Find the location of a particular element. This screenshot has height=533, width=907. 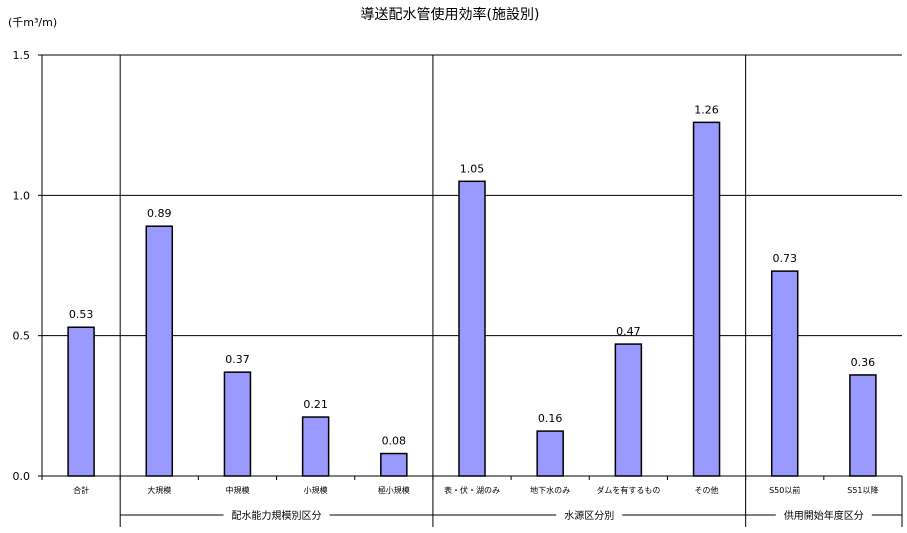

category-label: 合計 is located at coordinates (81, 490).